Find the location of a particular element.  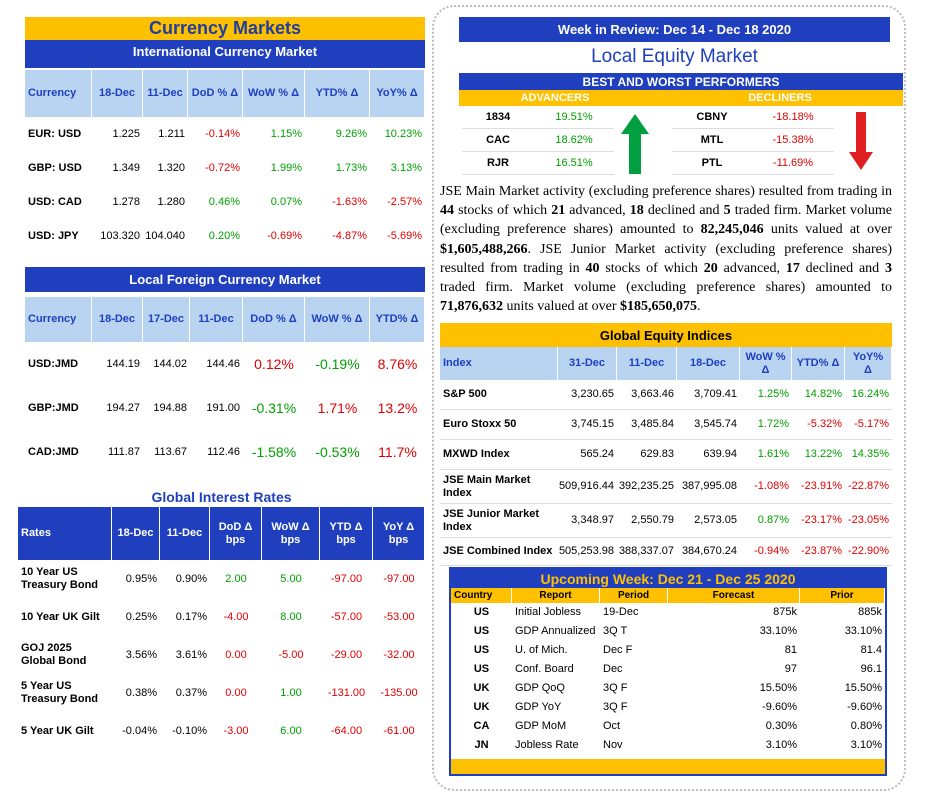

cell: 0.00 is located at coordinates (236, 654).